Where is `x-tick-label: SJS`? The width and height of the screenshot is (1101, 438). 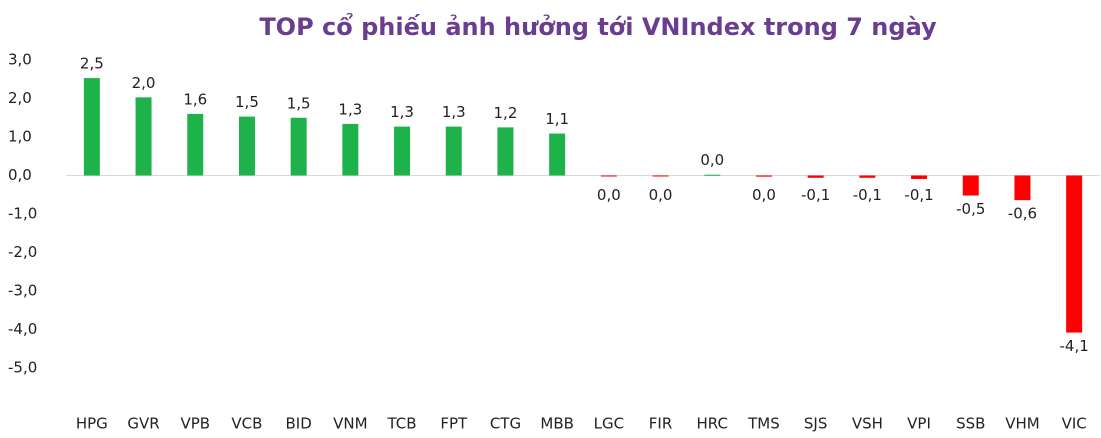 x-tick-label: SJS is located at coordinates (815, 424).